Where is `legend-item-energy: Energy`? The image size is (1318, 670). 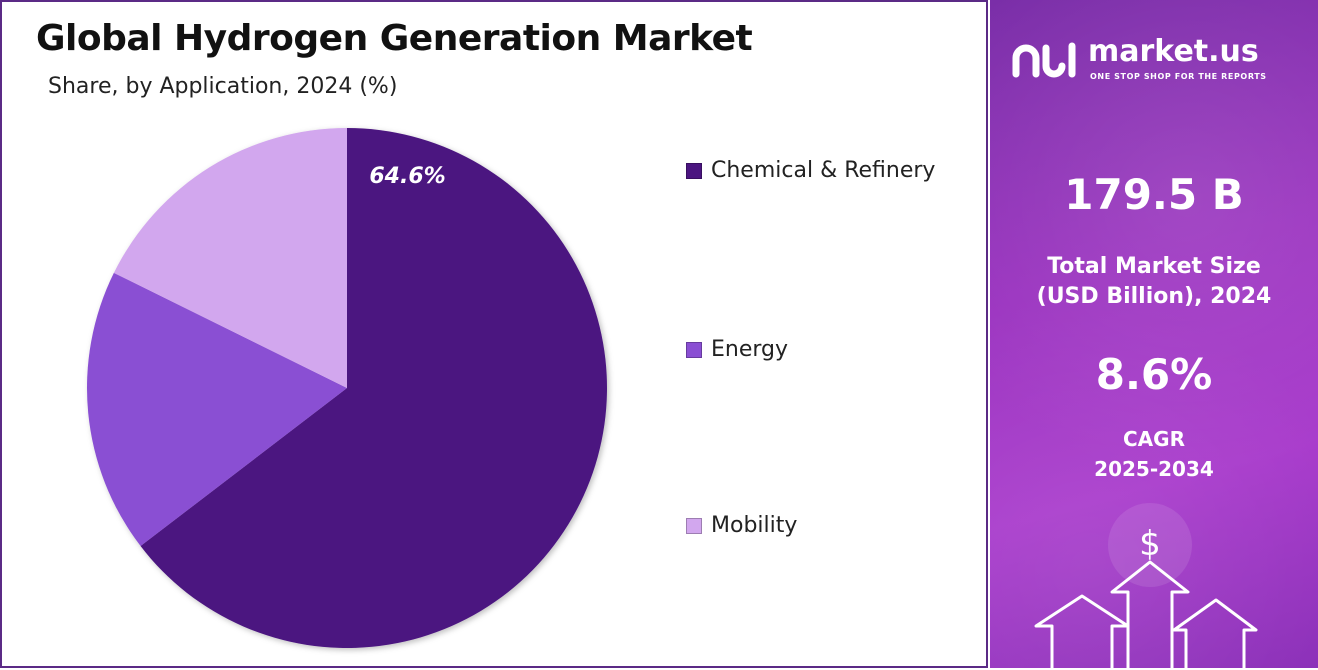
legend-item-energy: Energy is located at coordinates (737, 349).